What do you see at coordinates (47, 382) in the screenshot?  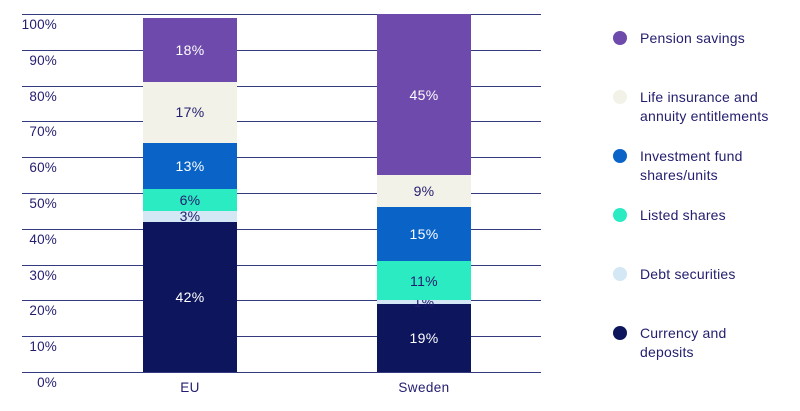 I see `y-axis-tick-label: 0%` at bounding box center [47, 382].